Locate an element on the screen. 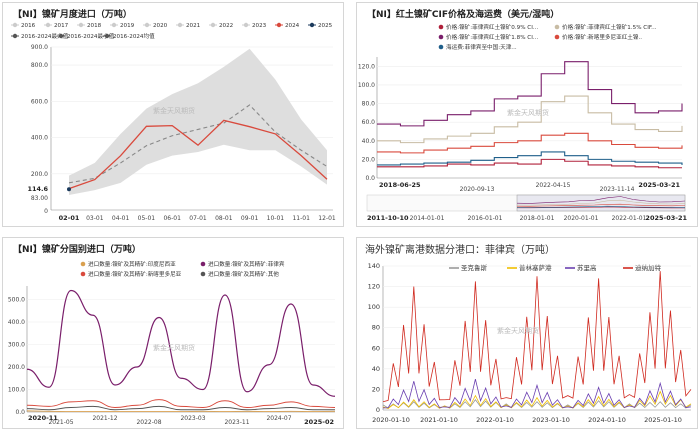  x-tick-label: 2021-12 is located at coordinates (104, 418).